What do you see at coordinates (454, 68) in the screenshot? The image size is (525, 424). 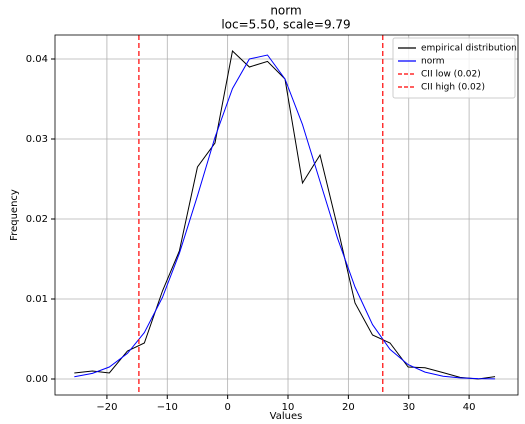 I see `legend-box` at bounding box center [454, 68].